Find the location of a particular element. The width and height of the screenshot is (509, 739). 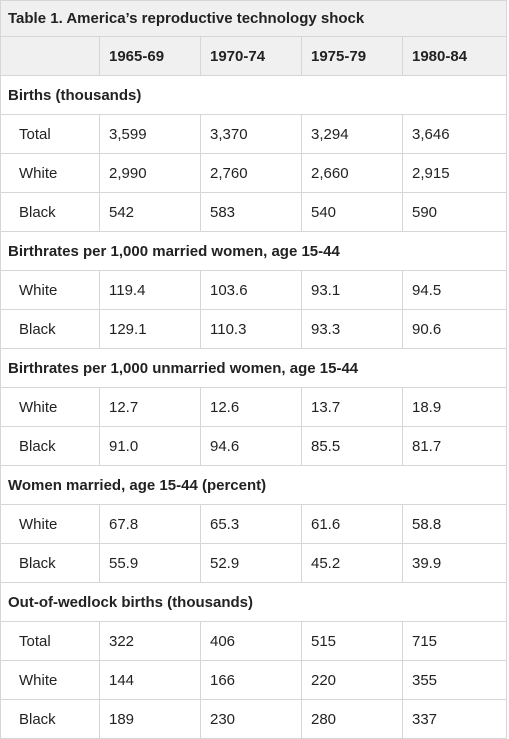

table-cell: 280 is located at coordinates (352, 719).